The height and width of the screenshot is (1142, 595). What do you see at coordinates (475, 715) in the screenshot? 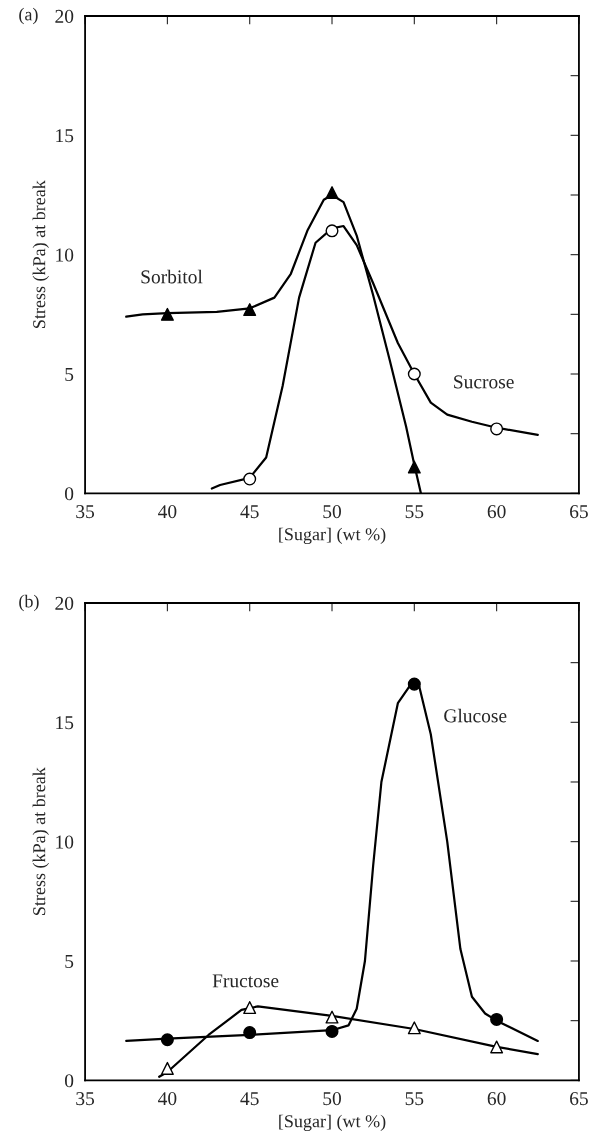
I see `annotation: Glucose` at bounding box center [475, 715].